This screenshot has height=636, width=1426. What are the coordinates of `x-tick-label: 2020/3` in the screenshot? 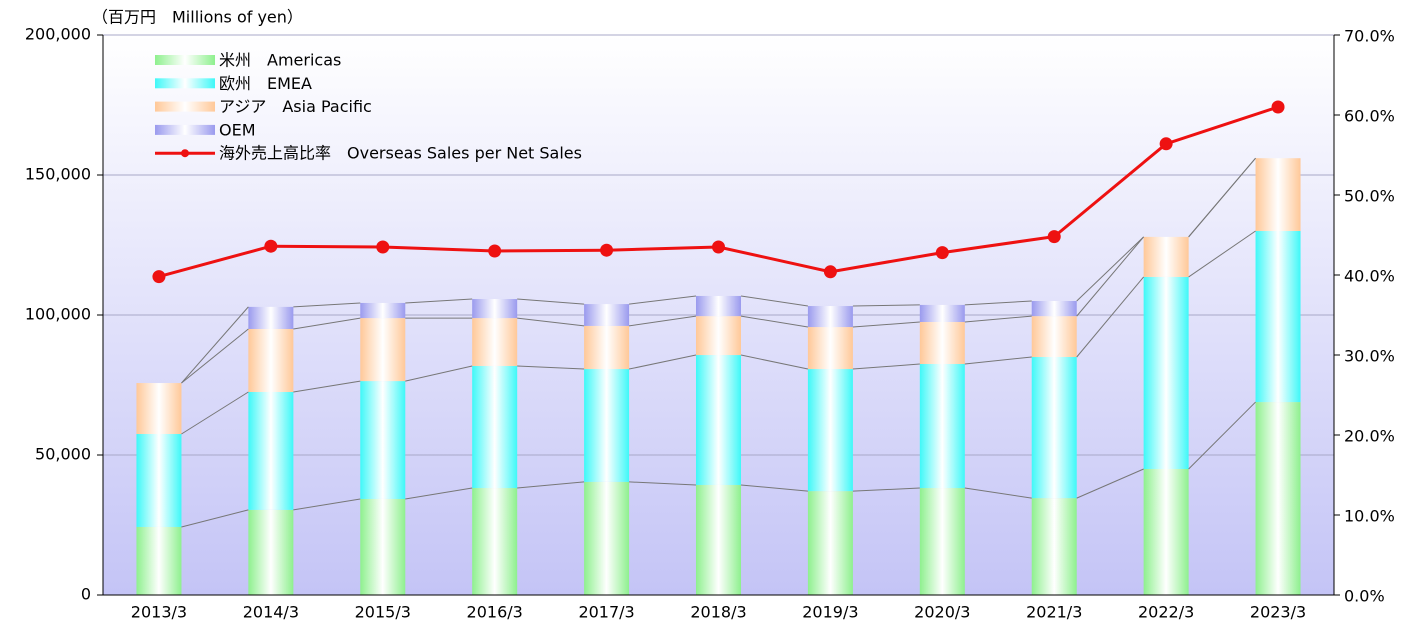 It's located at (942, 612).